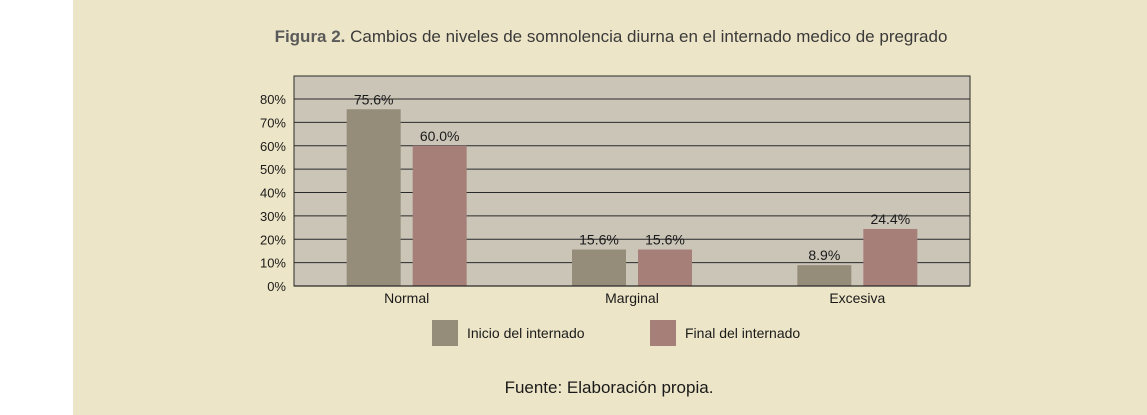  What do you see at coordinates (273, 99) in the screenshot?
I see `y-tick-label: 80%` at bounding box center [273, 99].